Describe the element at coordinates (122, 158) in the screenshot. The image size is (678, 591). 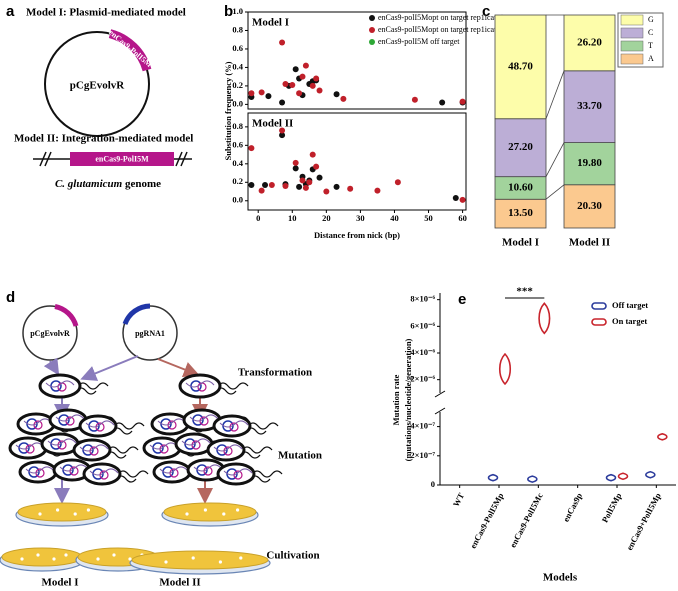
I see `insert-label: enCas9-PolI5M` at that location.